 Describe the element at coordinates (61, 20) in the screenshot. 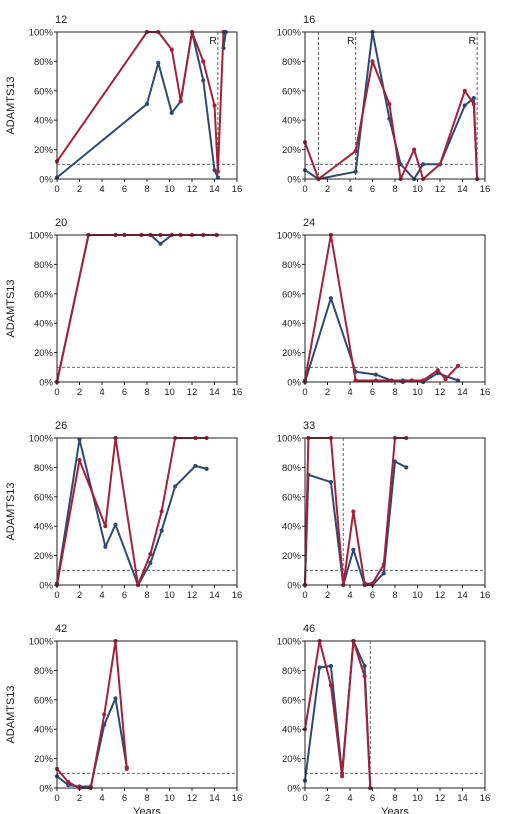

I see `panel-title: 12` at that location.